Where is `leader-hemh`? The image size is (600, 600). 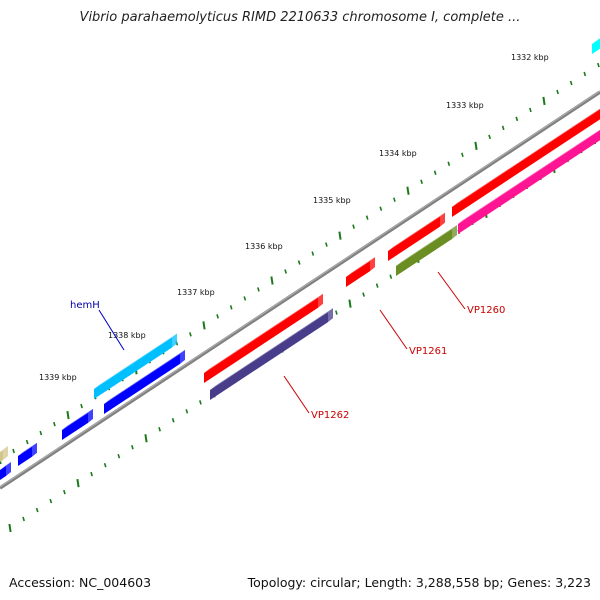
leader-hemh is located at coordinates (111, 330).